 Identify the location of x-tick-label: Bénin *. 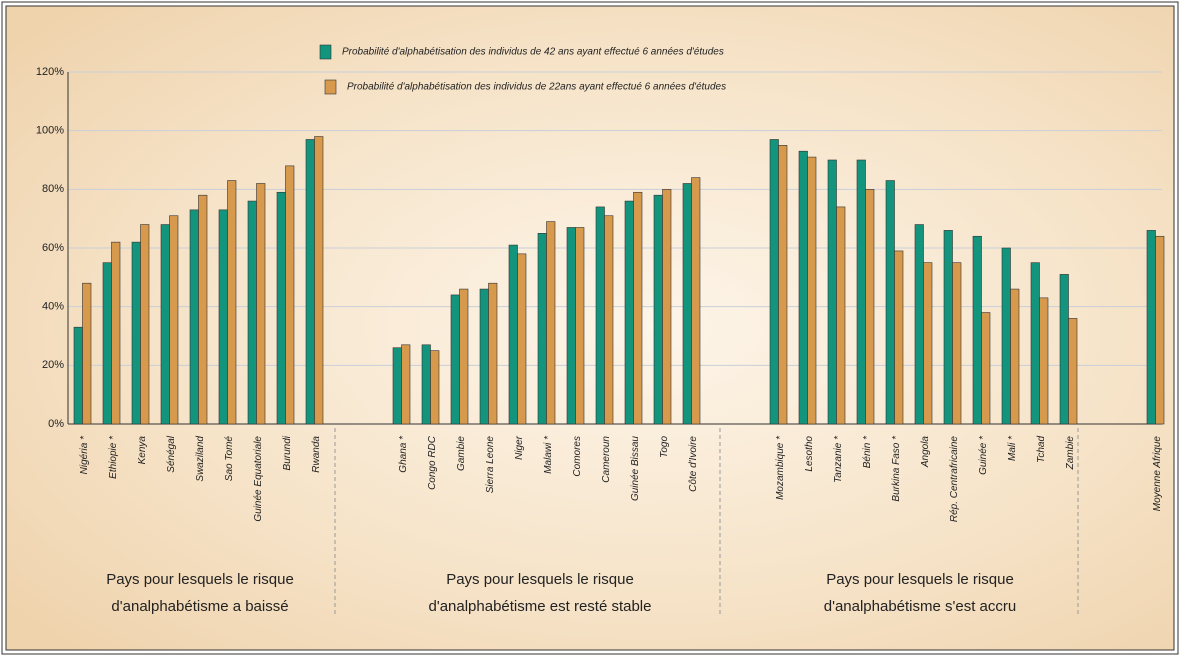
(867, 451).